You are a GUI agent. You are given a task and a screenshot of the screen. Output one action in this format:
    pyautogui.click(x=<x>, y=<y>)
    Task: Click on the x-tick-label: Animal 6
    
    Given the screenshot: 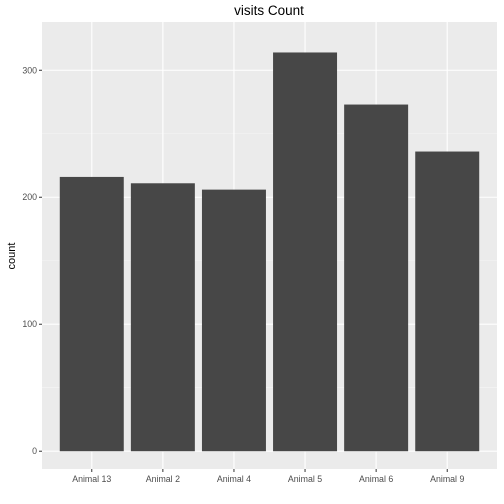 What is the action you would take?
    pyautogui.click(x=376, y=479)
    